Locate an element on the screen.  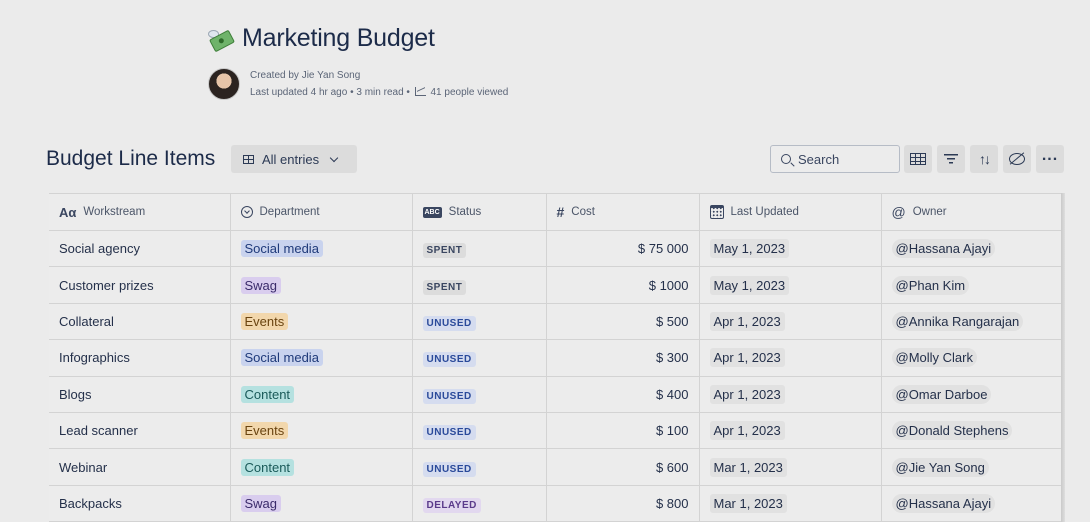
owner-mention: @Molly Clark is located at coordinates (934, 358).